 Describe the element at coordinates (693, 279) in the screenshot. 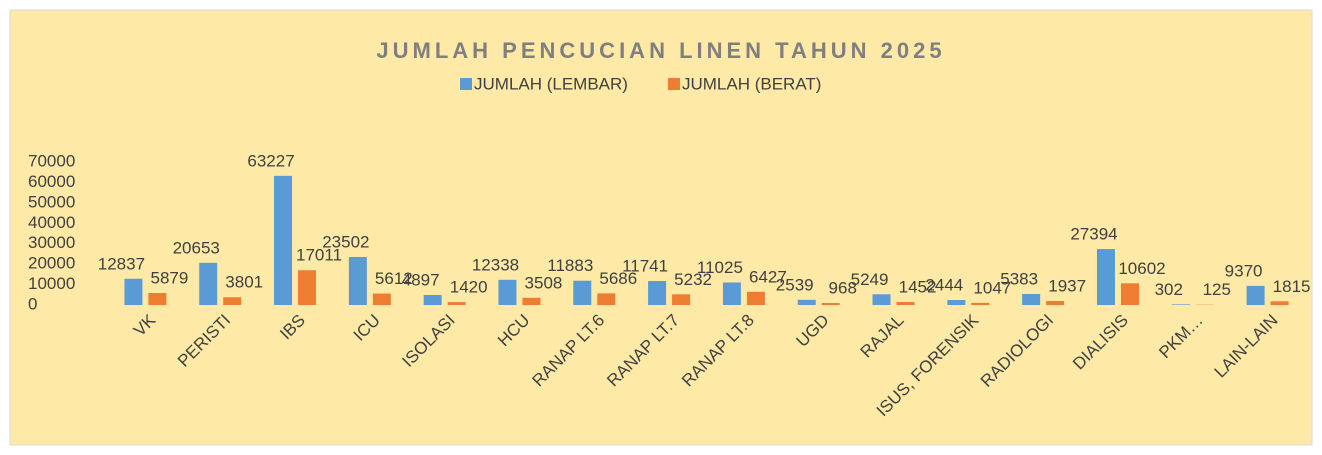

I see `data-label: 5232` at that location.